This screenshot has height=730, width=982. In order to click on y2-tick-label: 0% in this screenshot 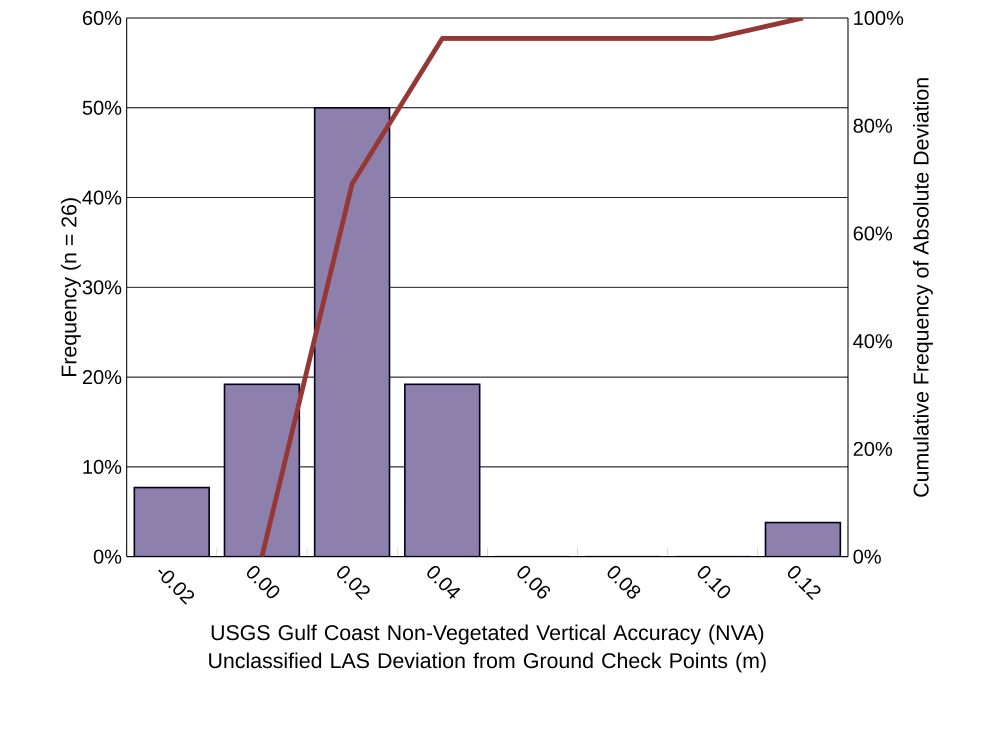, I will do `click(867, 557)`.